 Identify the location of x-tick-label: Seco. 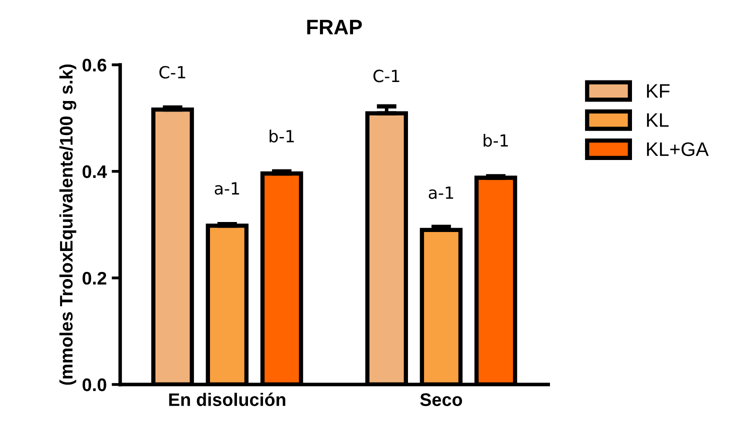
(441, 399).